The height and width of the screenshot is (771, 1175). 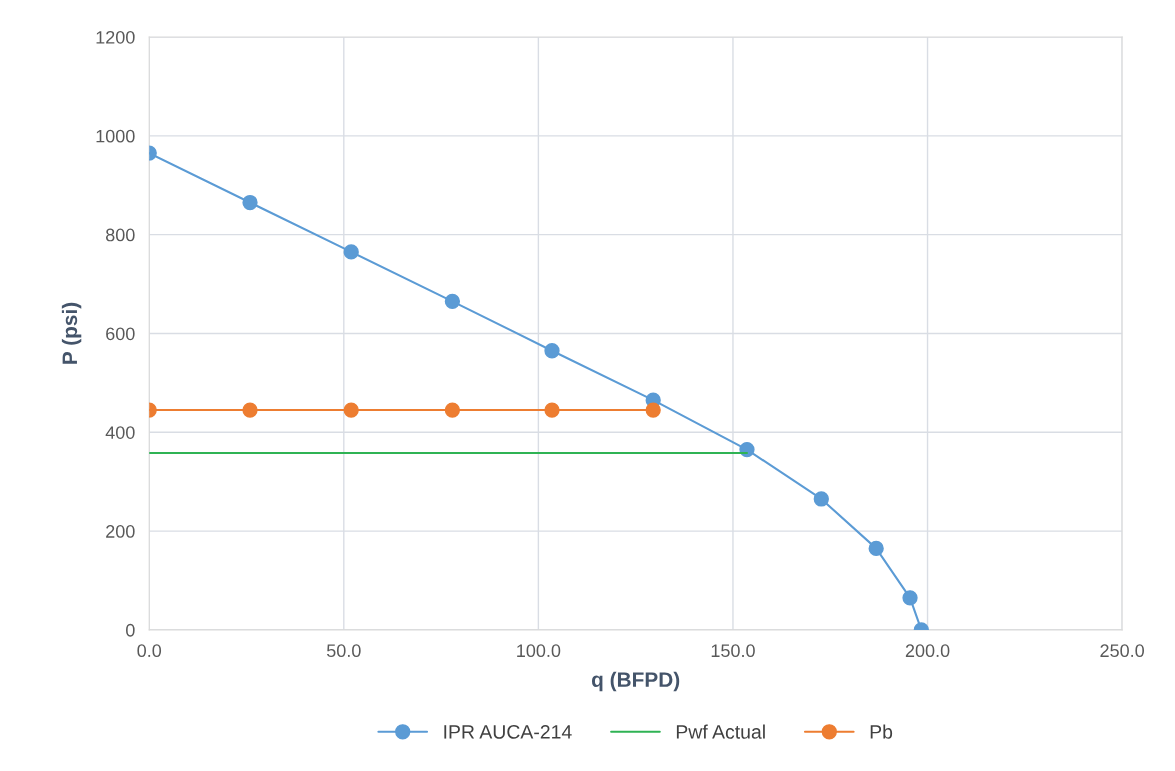 What do you see at coordinates (120, 432) in the screenshot?
I see `y-tick-label: 400` at bounding box center [120, 432].